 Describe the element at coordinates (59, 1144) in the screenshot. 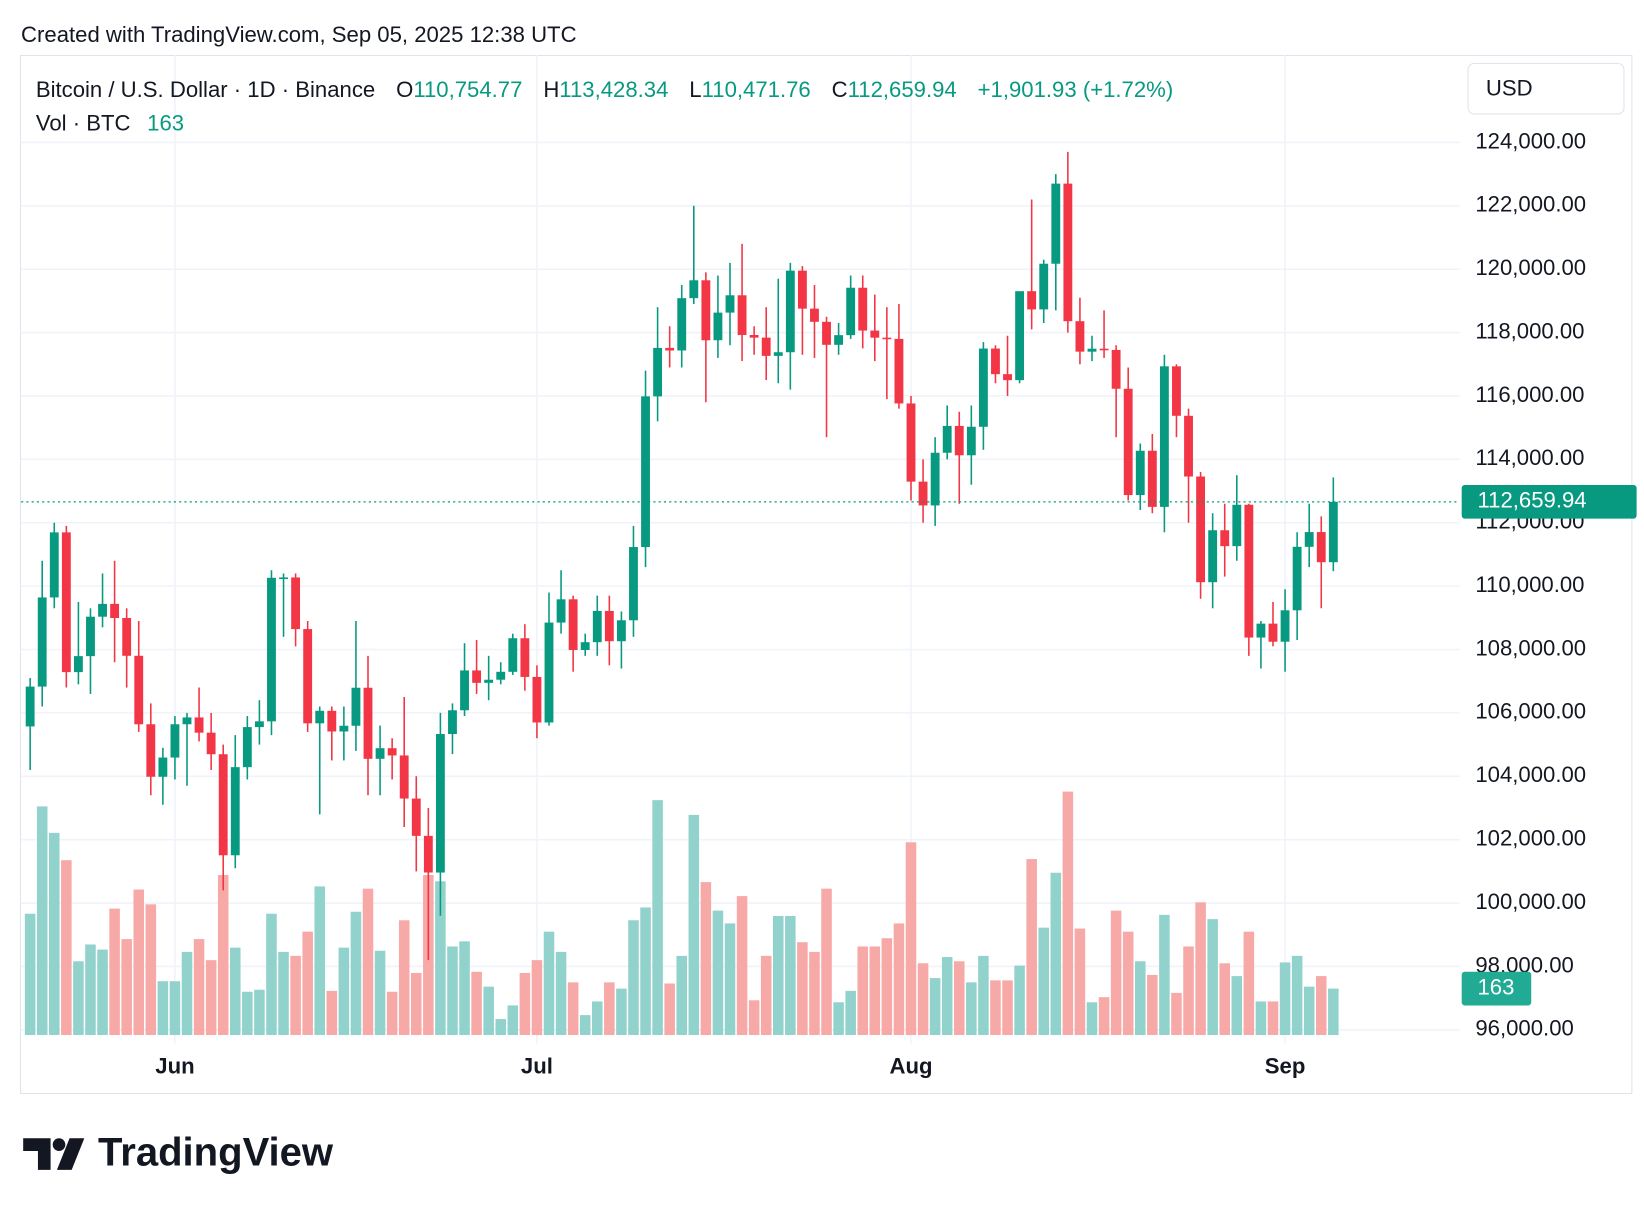

I see `logo-dot` at that location.